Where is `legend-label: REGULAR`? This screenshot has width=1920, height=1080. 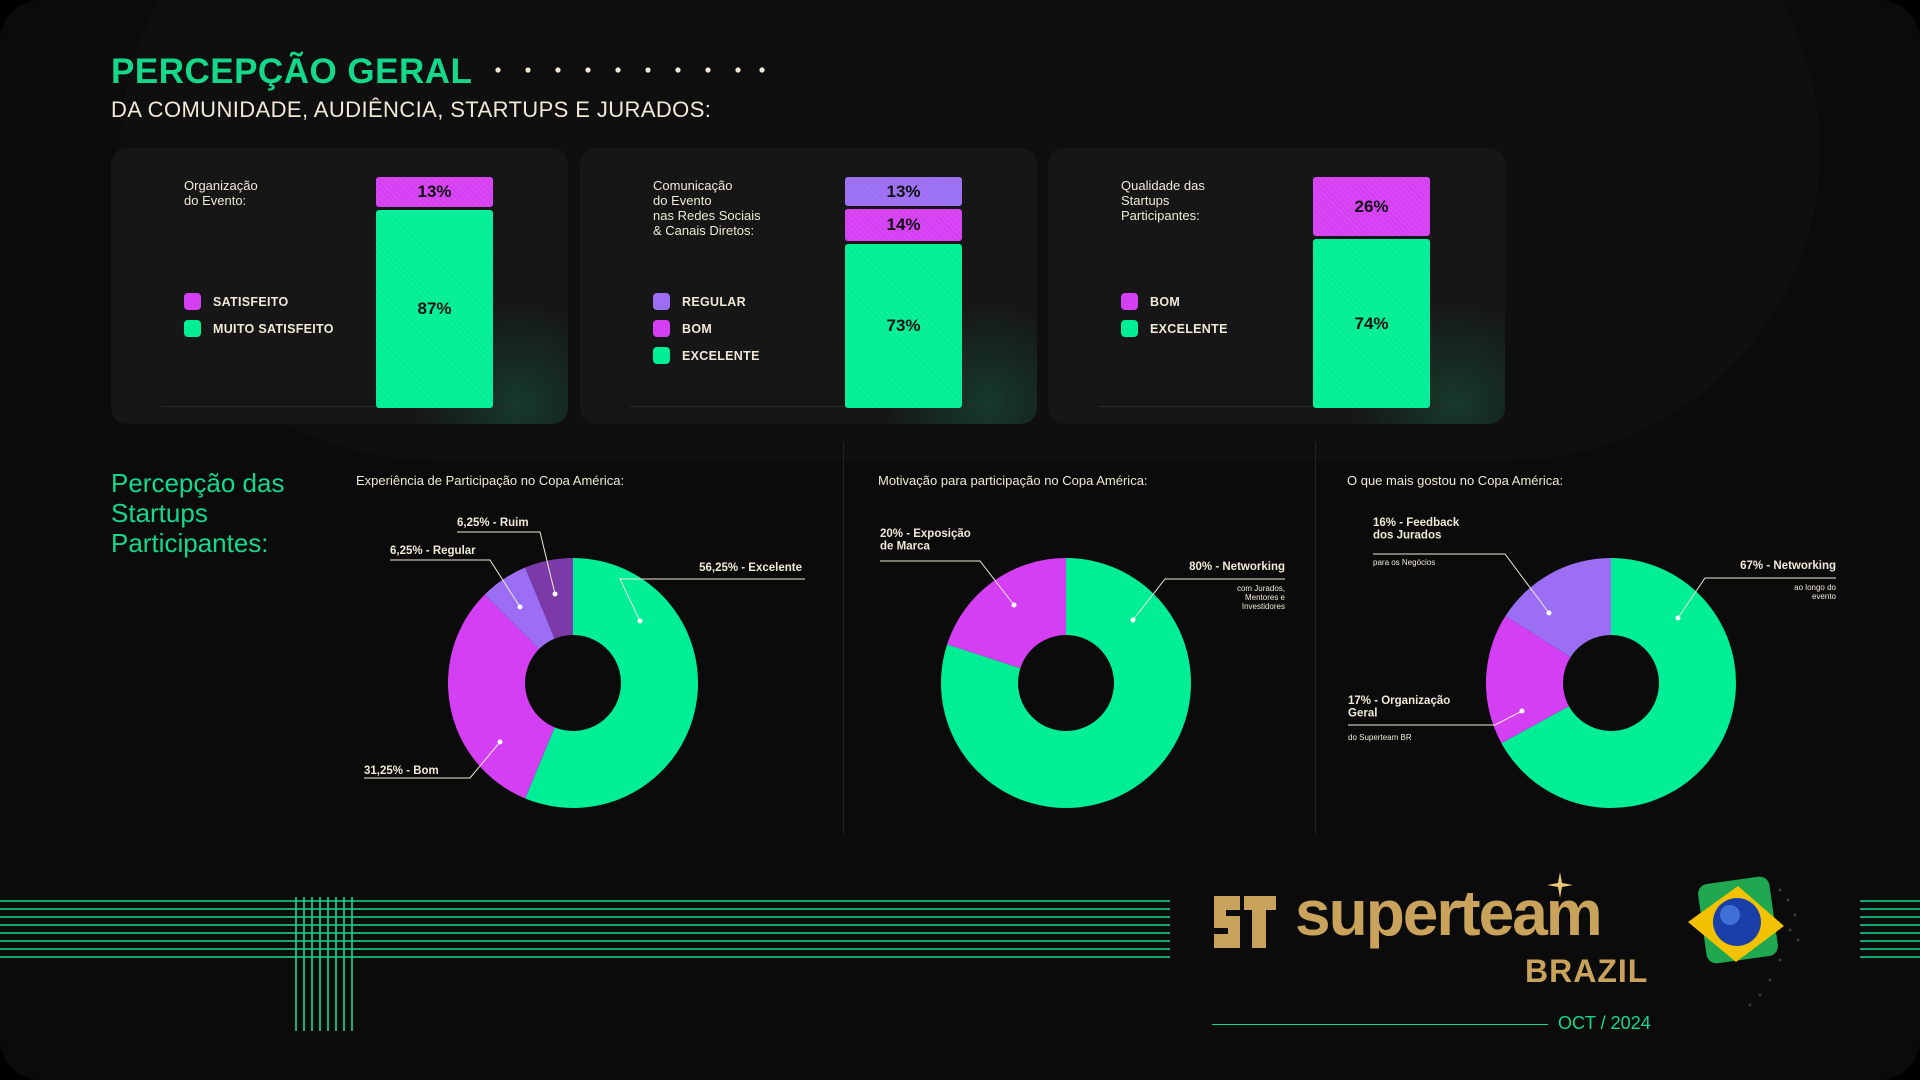 legend-label: REGULAR is located at coordinates (714, 301).